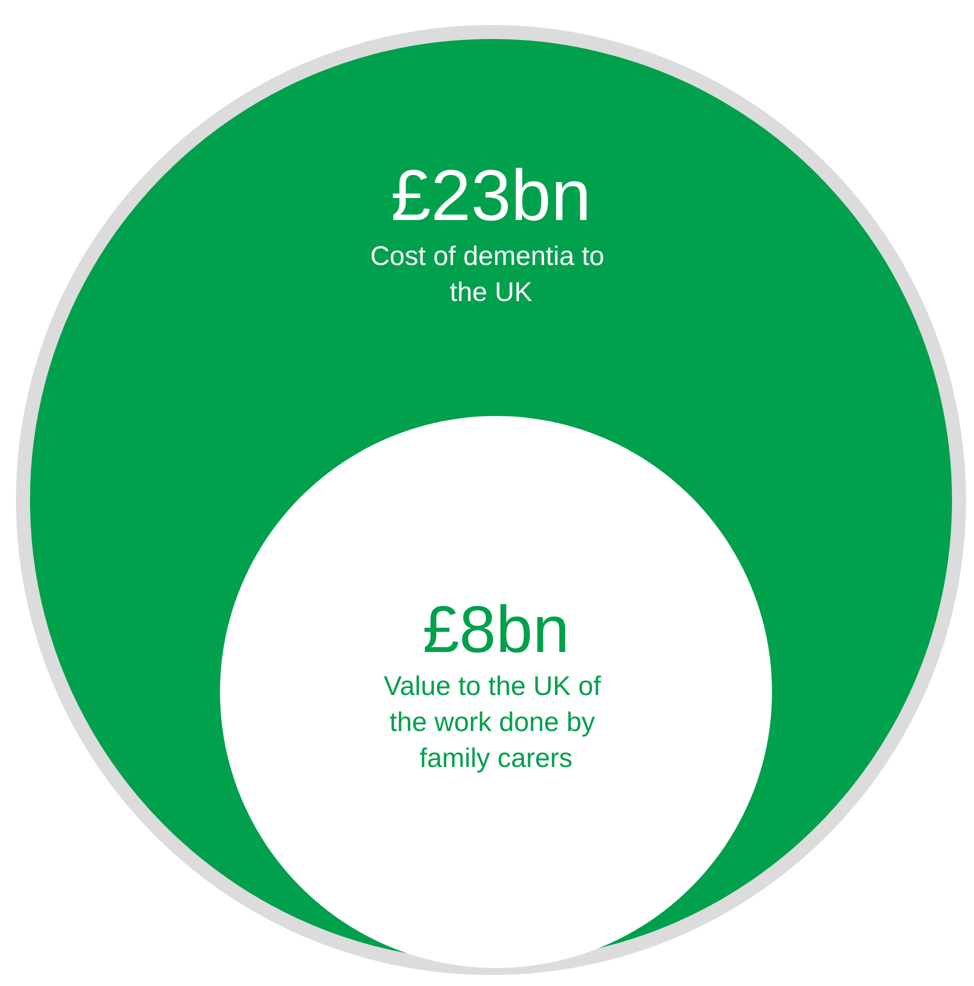 The width and height of the screenshot is (974, 986). I want to click on category-label: Value to the UK of the work done by family carers, so click(496, 721).